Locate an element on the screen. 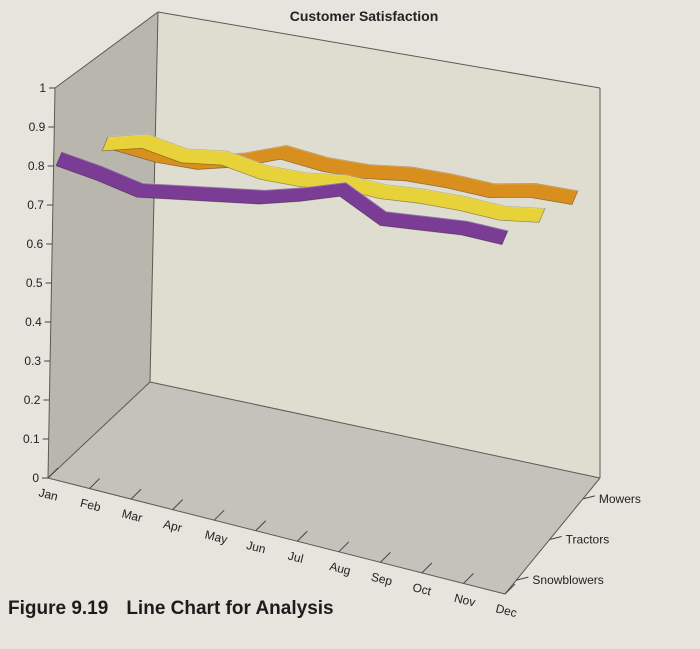 The height and width of the screenshot is (649, 700). y-tick-label: 0.7 is located at coordinates (35, 205).